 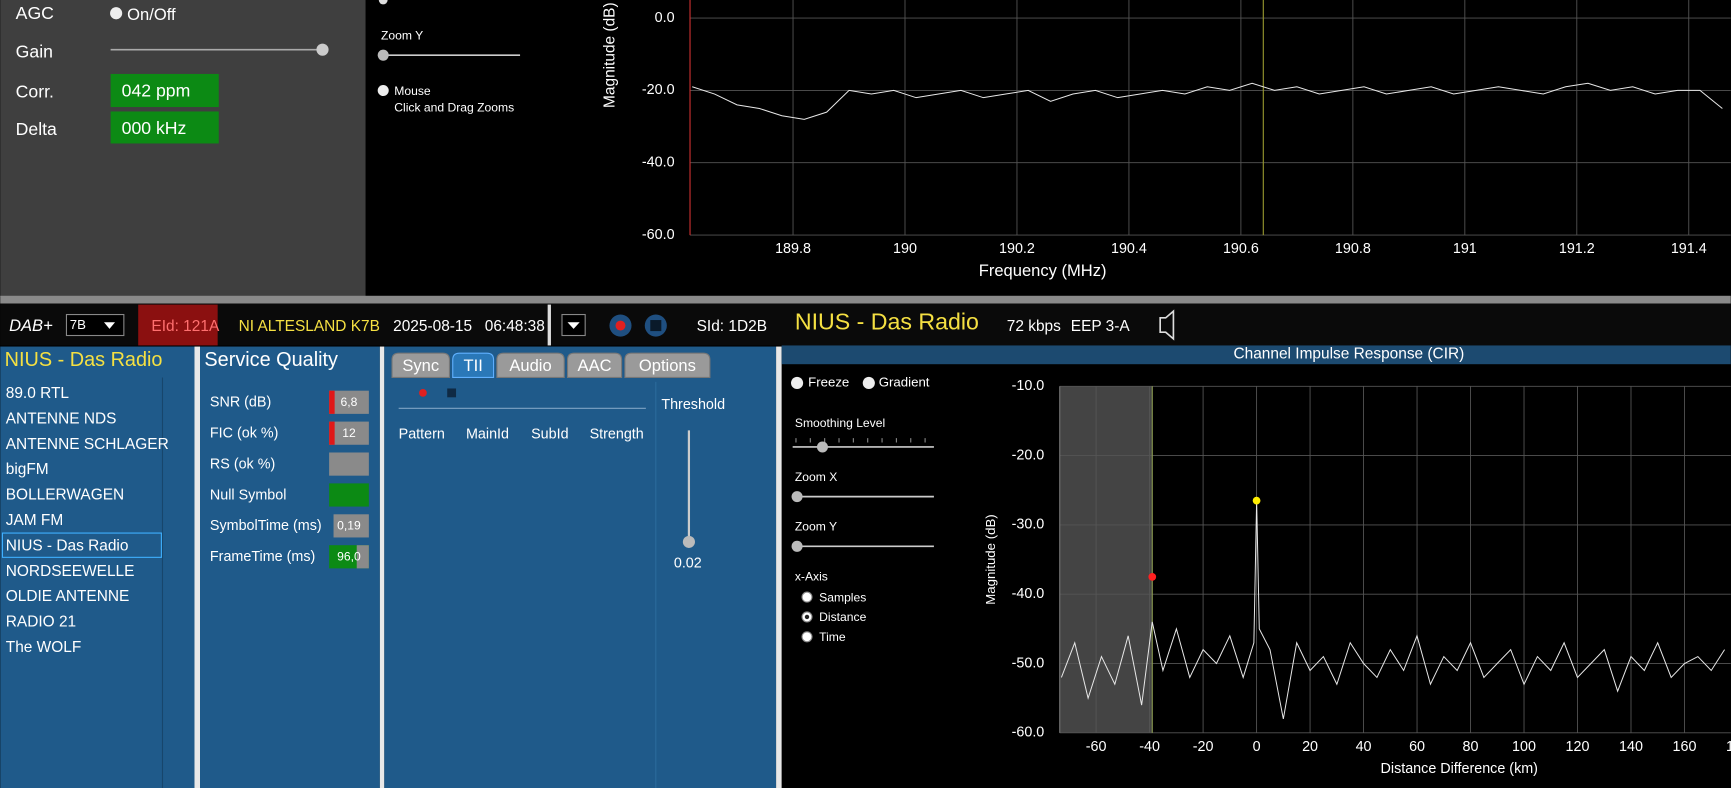 I want to click on smoothing-label: Smoothing Level, so click(x=840, y=423).